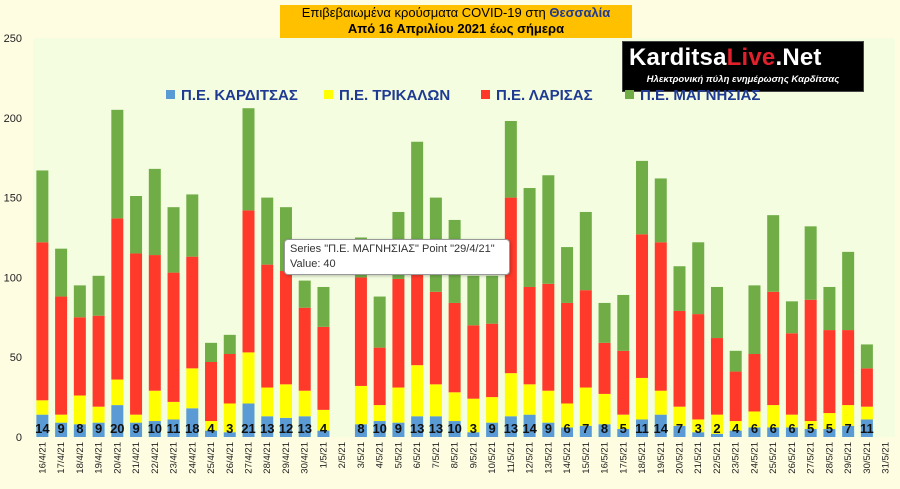 This screenshot has width=900, height=489. I want to click on x-tick-label: 17/4/21, so click(61, 458).